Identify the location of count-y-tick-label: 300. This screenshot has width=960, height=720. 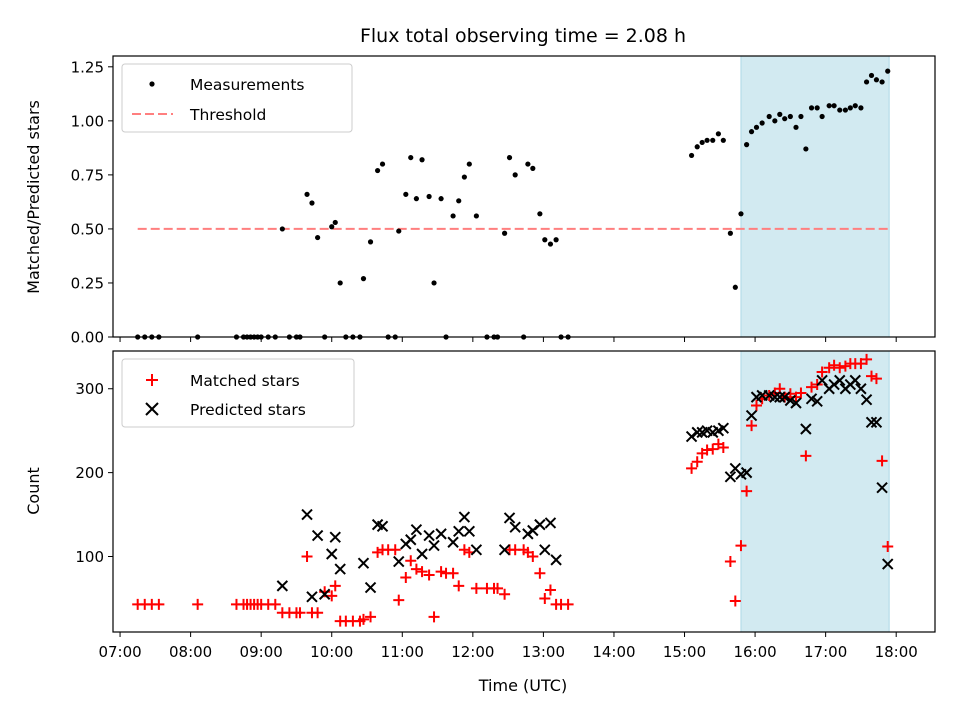
(89, 389).